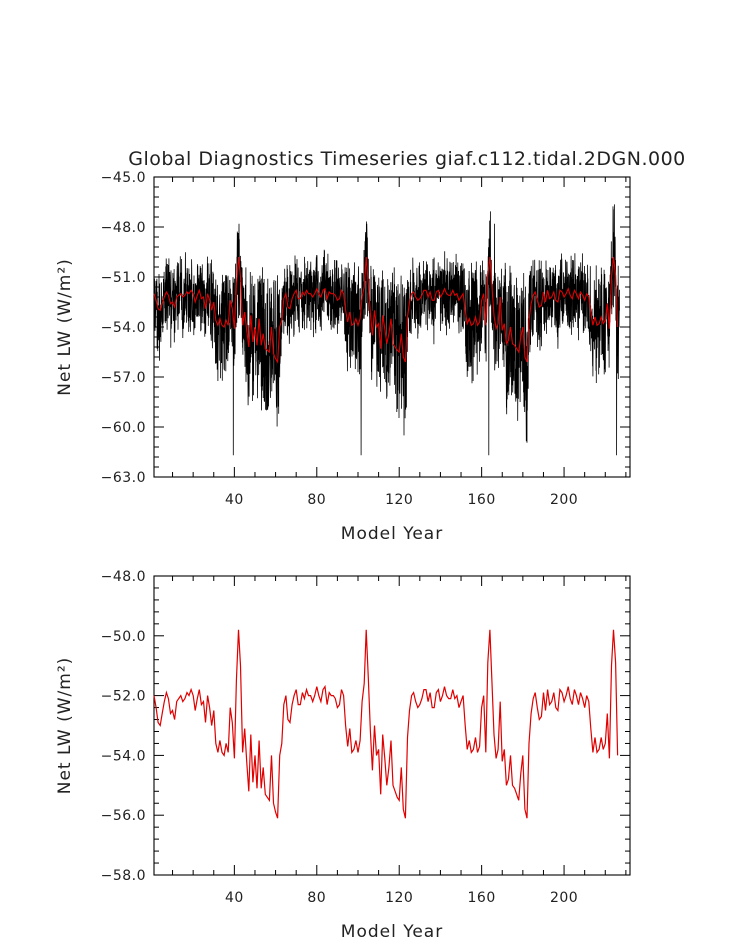 Image resolution: width=733 pixels, height=945 pixels. What do you see at coordinates (123, 697) in the screenshot?
I see `y-tick-label: −52.0` at bounding box center [123, 697].